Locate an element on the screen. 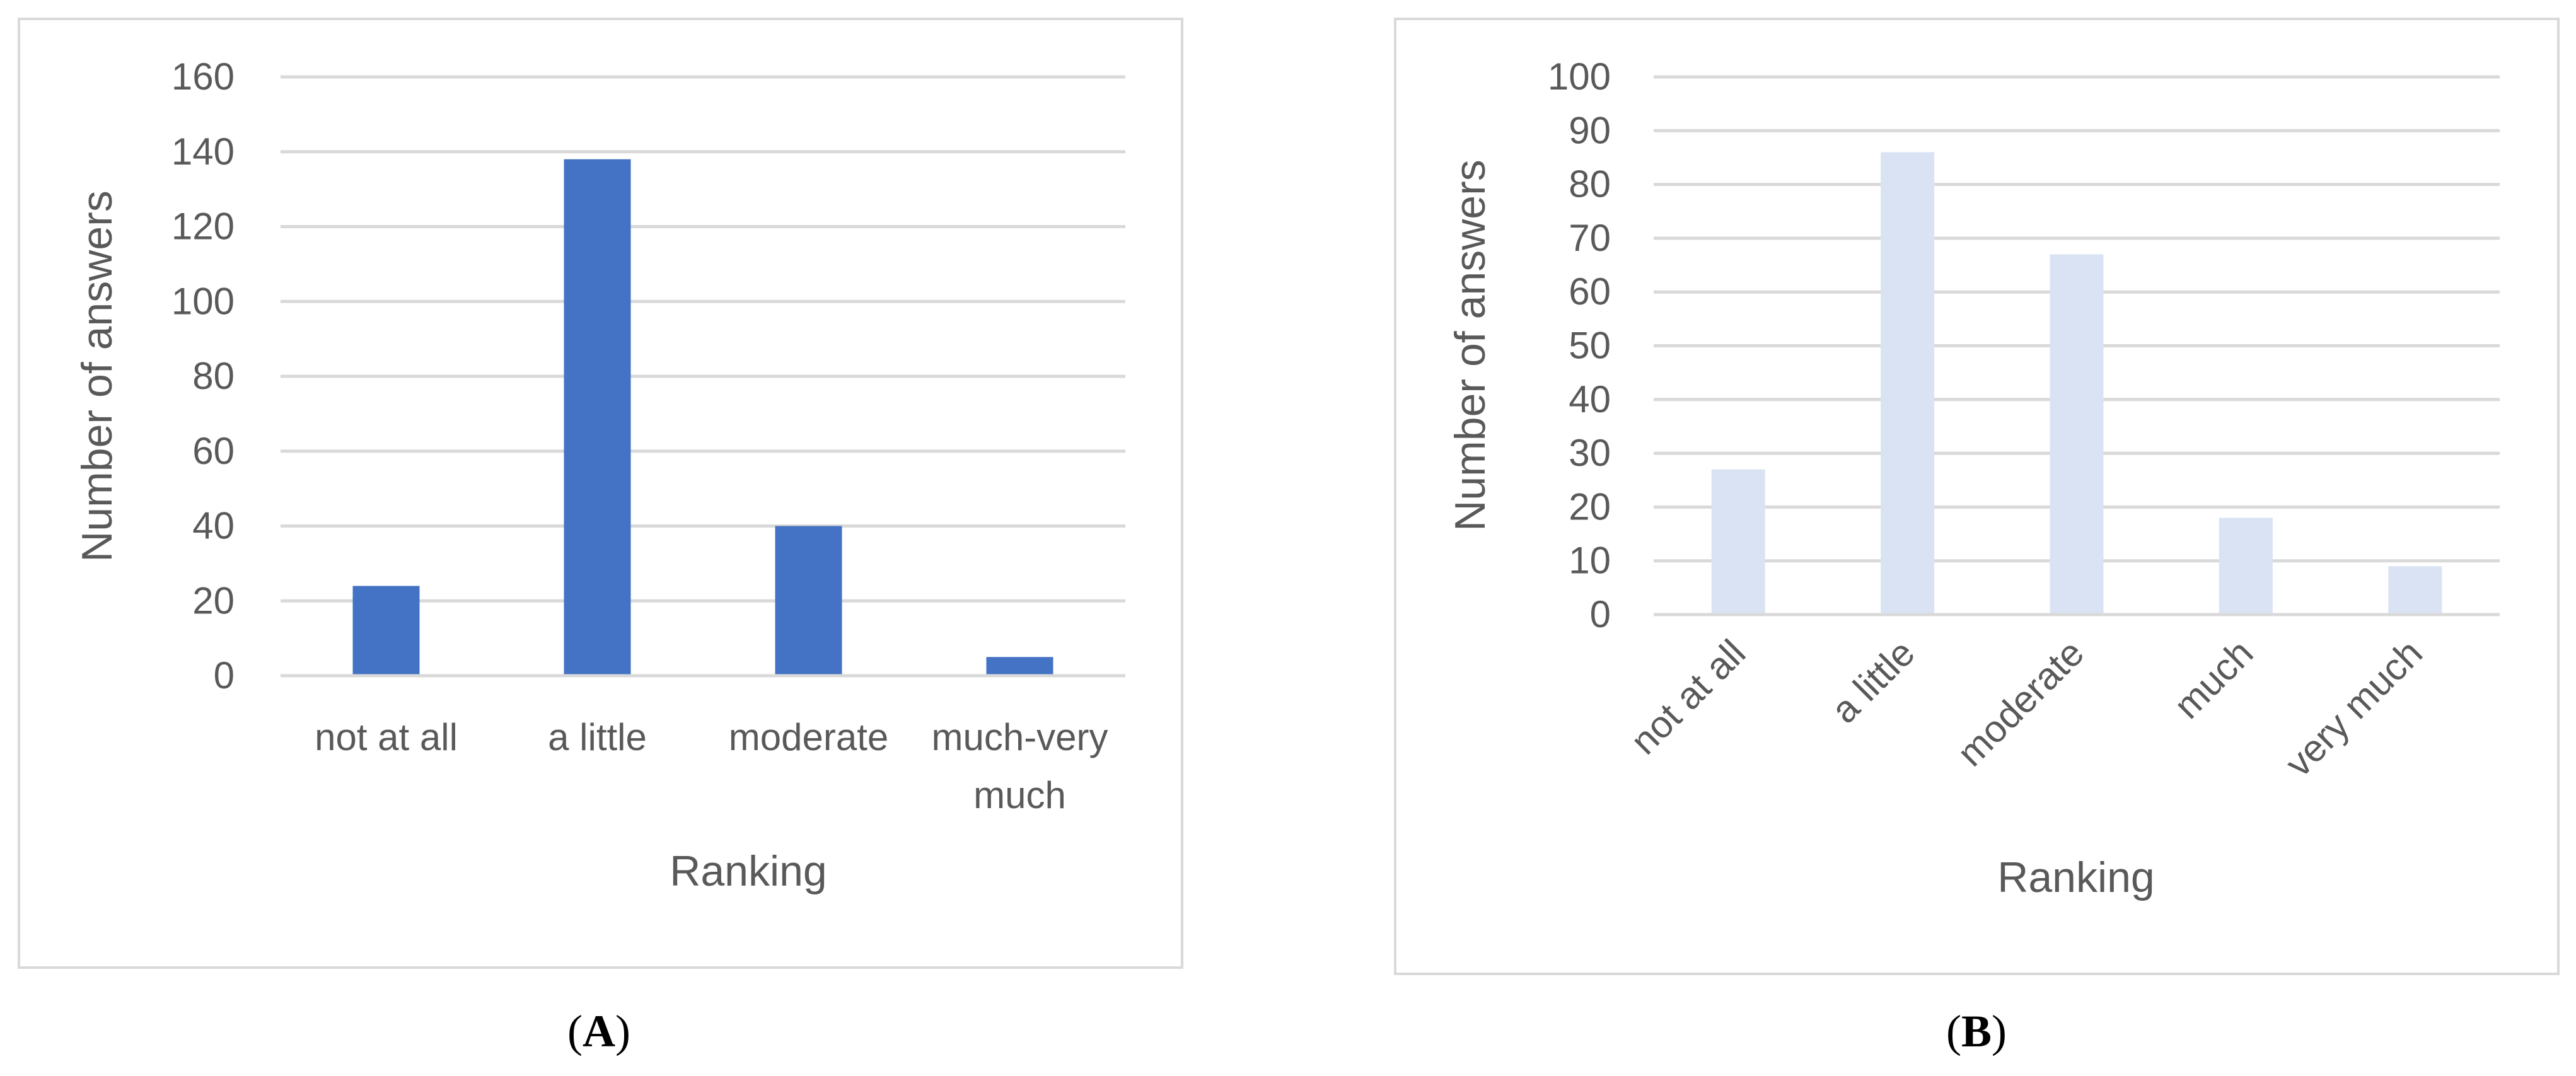  chart-a-x-tick-label: moderate is located at coordinates (808, 737).